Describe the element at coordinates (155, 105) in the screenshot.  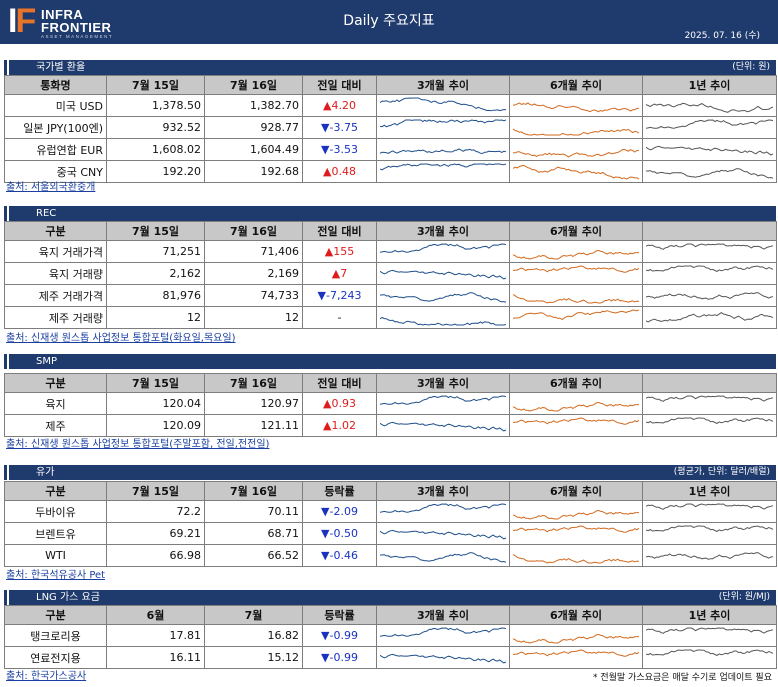
I see `previous-value: 1,378.50` at that location.